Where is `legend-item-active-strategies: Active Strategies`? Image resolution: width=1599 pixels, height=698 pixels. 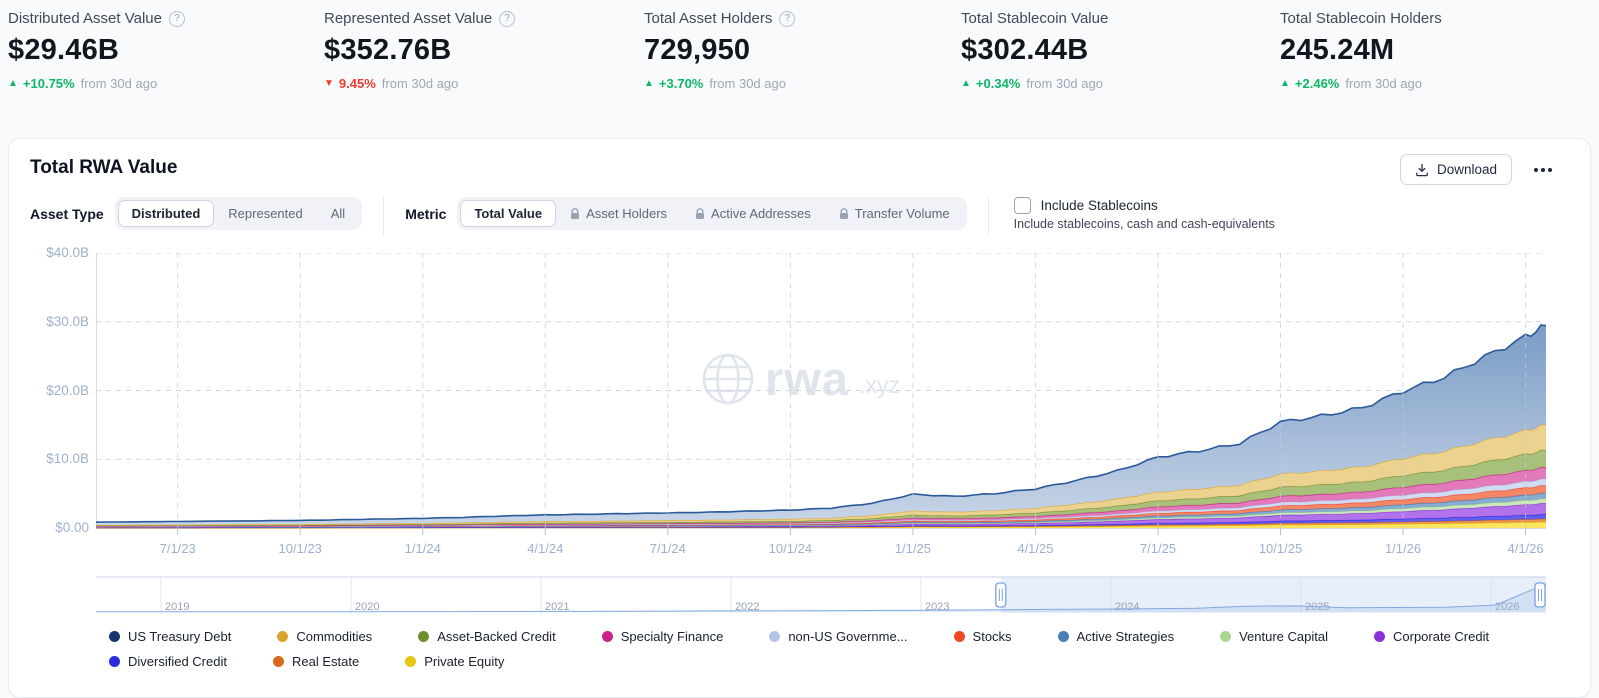 legend-item-active-strategies: Active Strategies is located at coordinates (1115, 636).